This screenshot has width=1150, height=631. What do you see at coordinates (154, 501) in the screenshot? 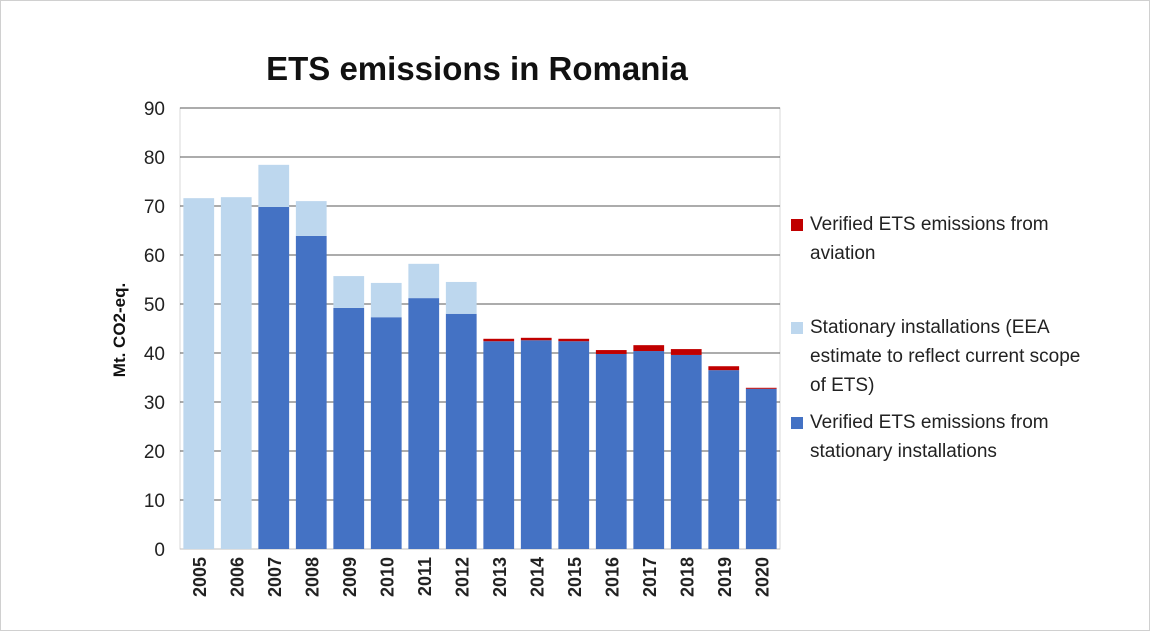
I see `y-tick-label: 10` at bounding box center [154, 501].